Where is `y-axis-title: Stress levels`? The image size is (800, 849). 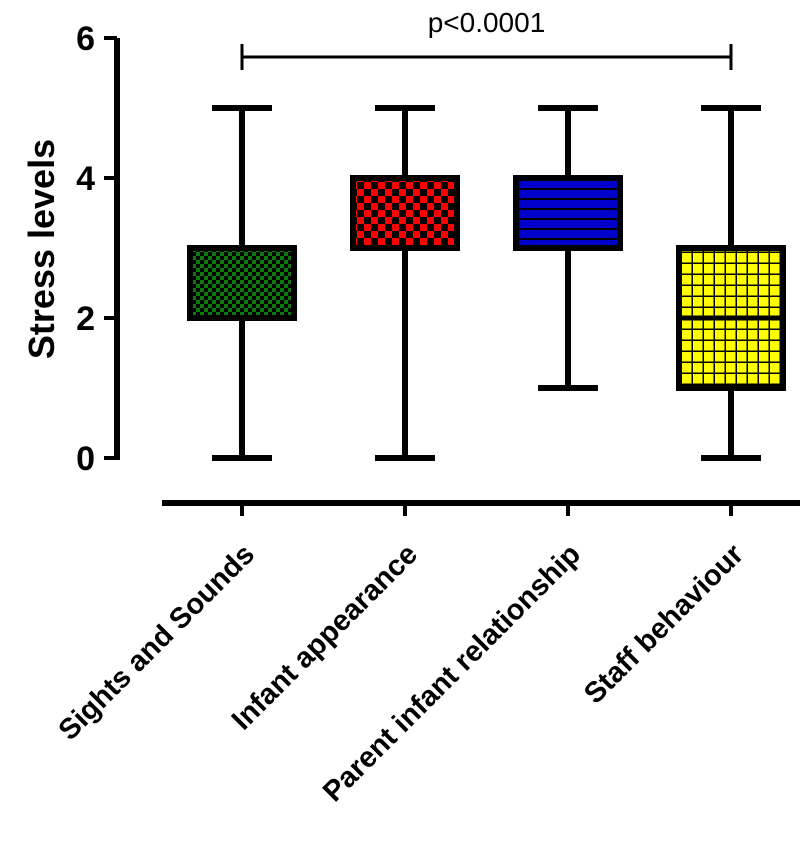
y-axis-title: Stress levels is located at coordinates (41, 249).